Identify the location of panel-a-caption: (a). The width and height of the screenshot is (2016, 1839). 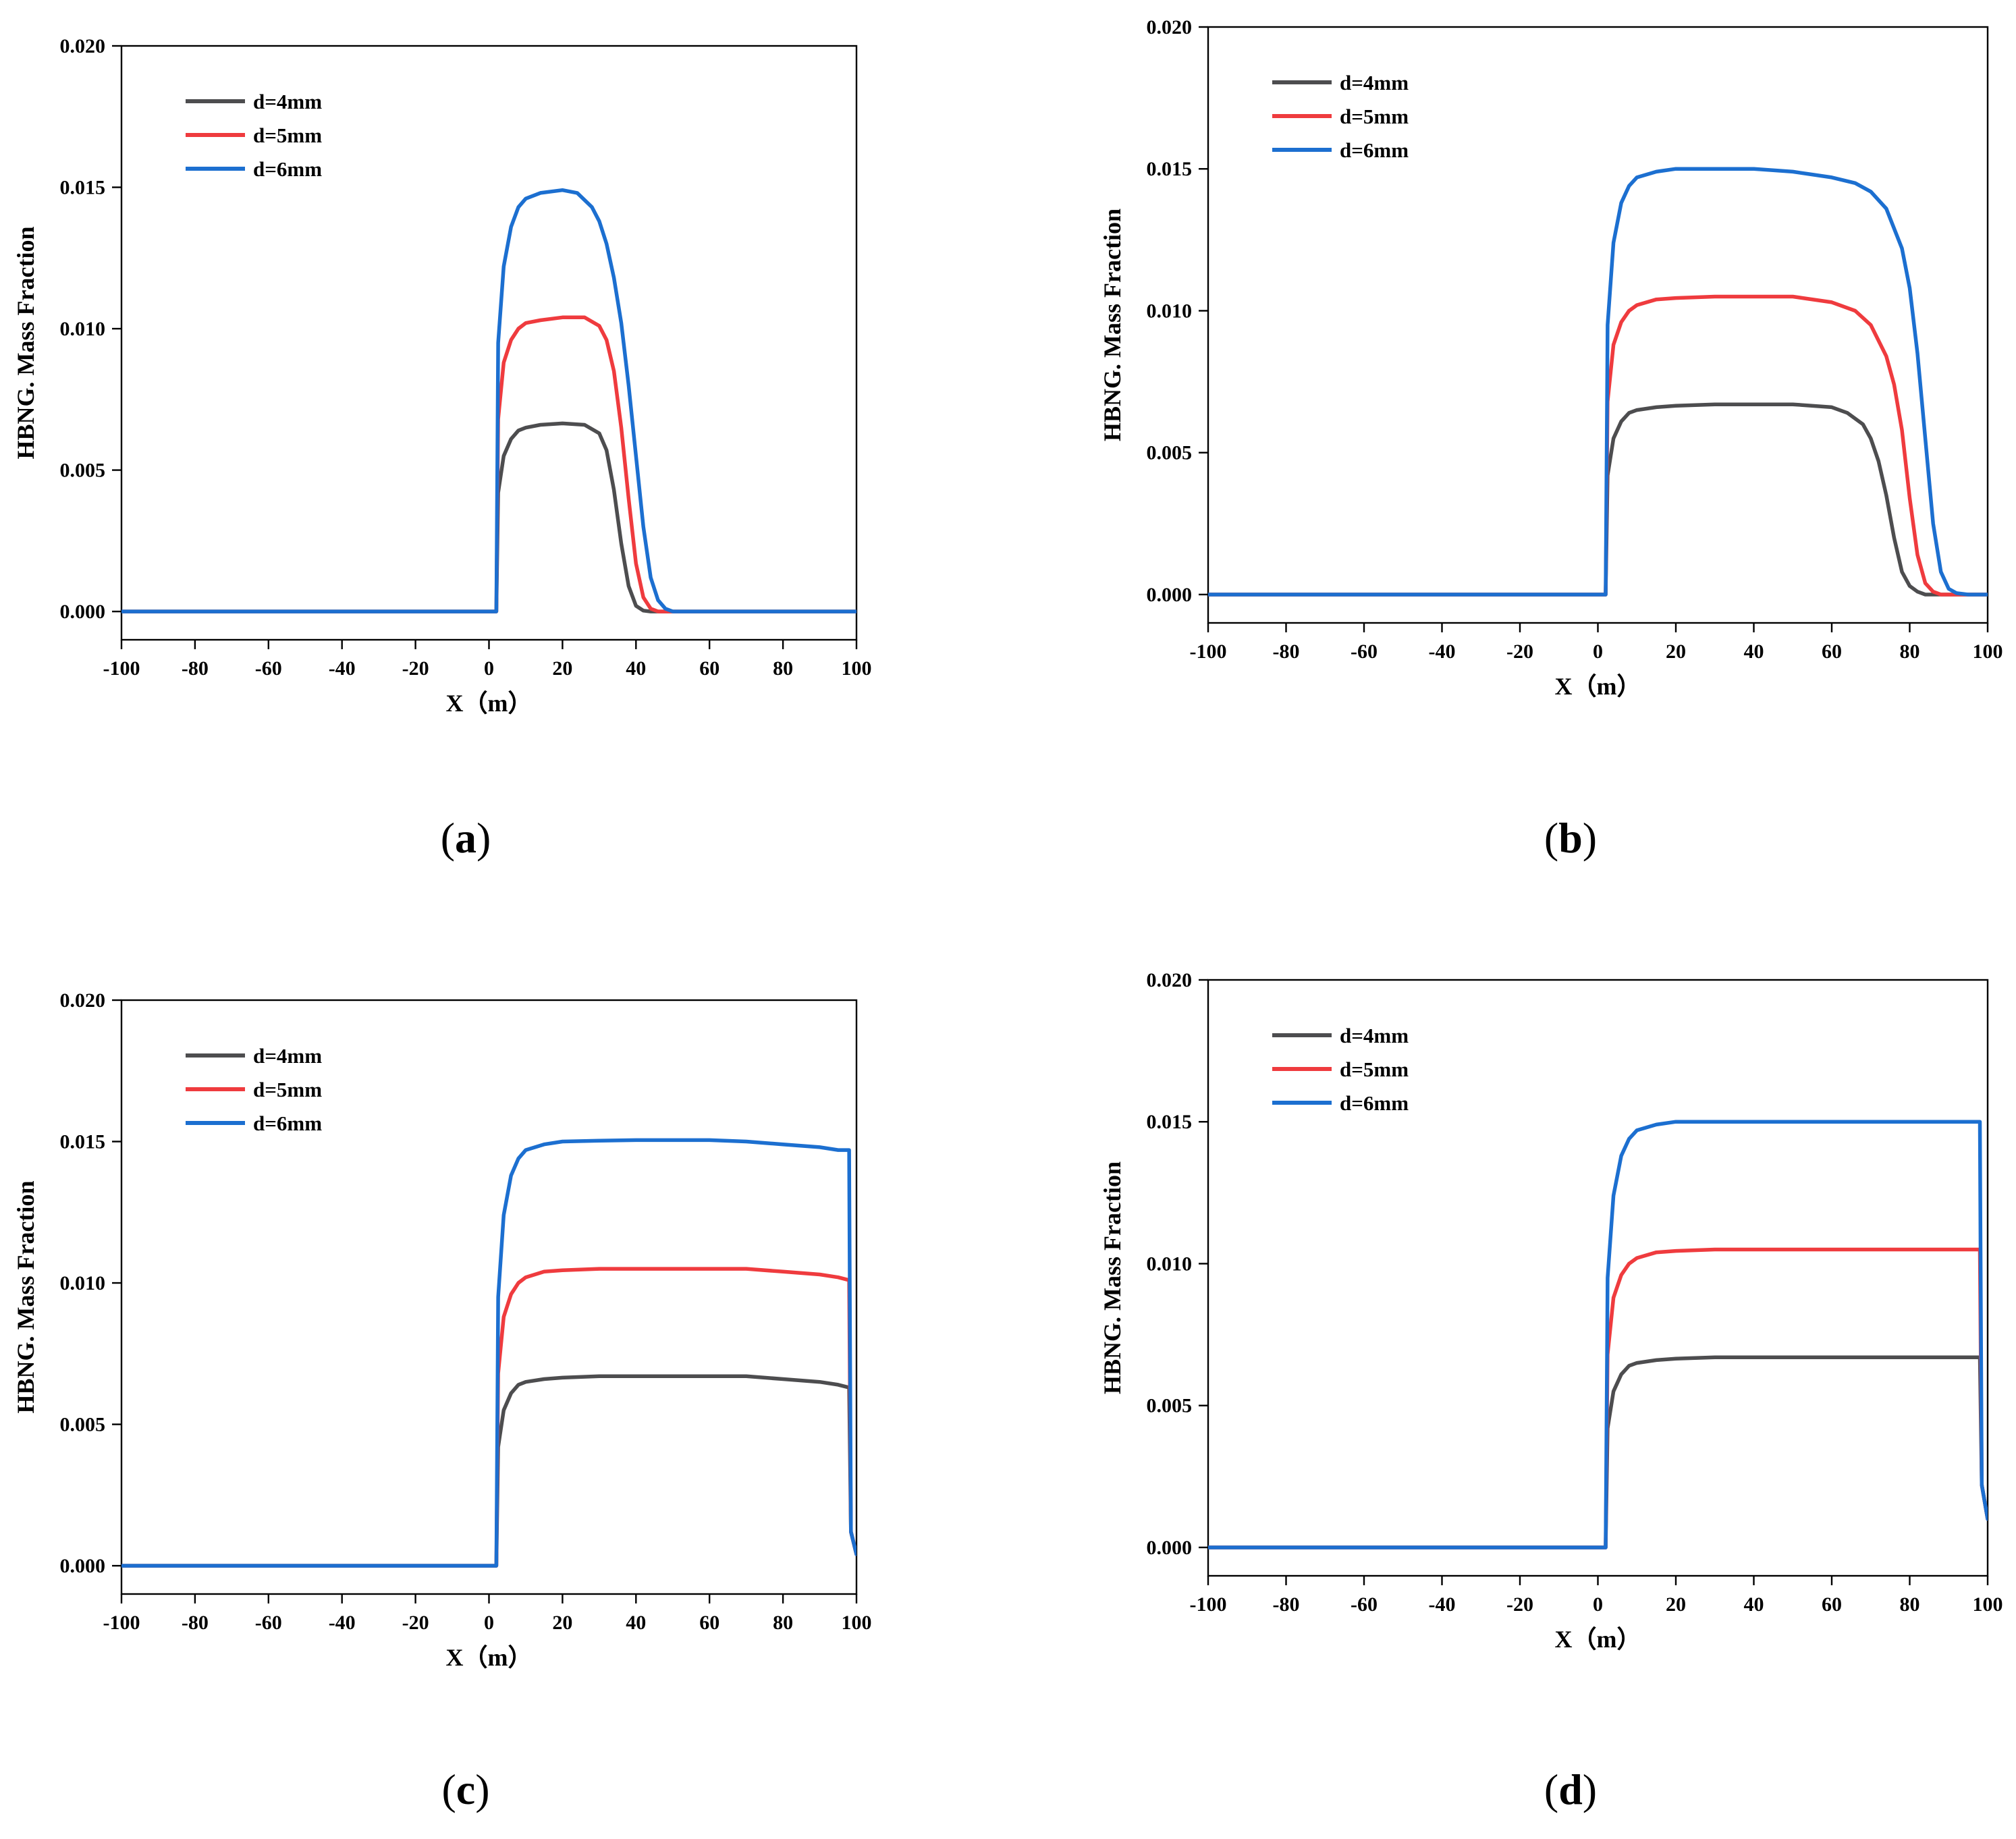
(465, 838).